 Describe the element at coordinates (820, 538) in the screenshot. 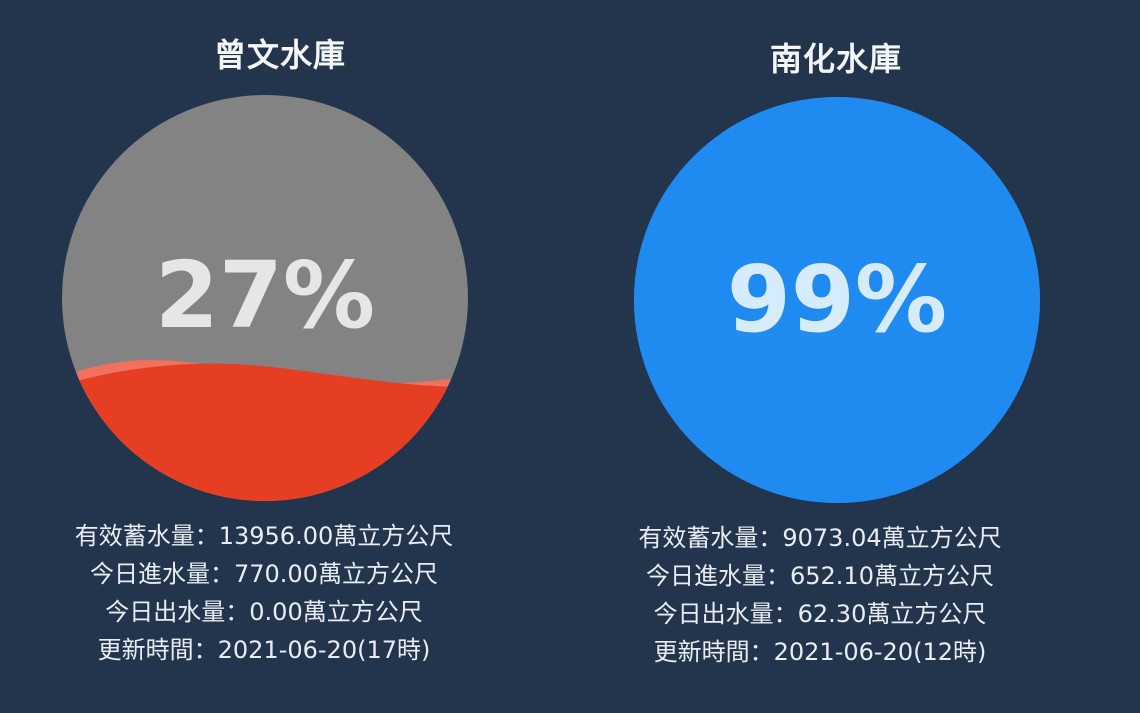

I see `effective-storage: 有效蓄水量：9073.04萬立方公尺` at that location.